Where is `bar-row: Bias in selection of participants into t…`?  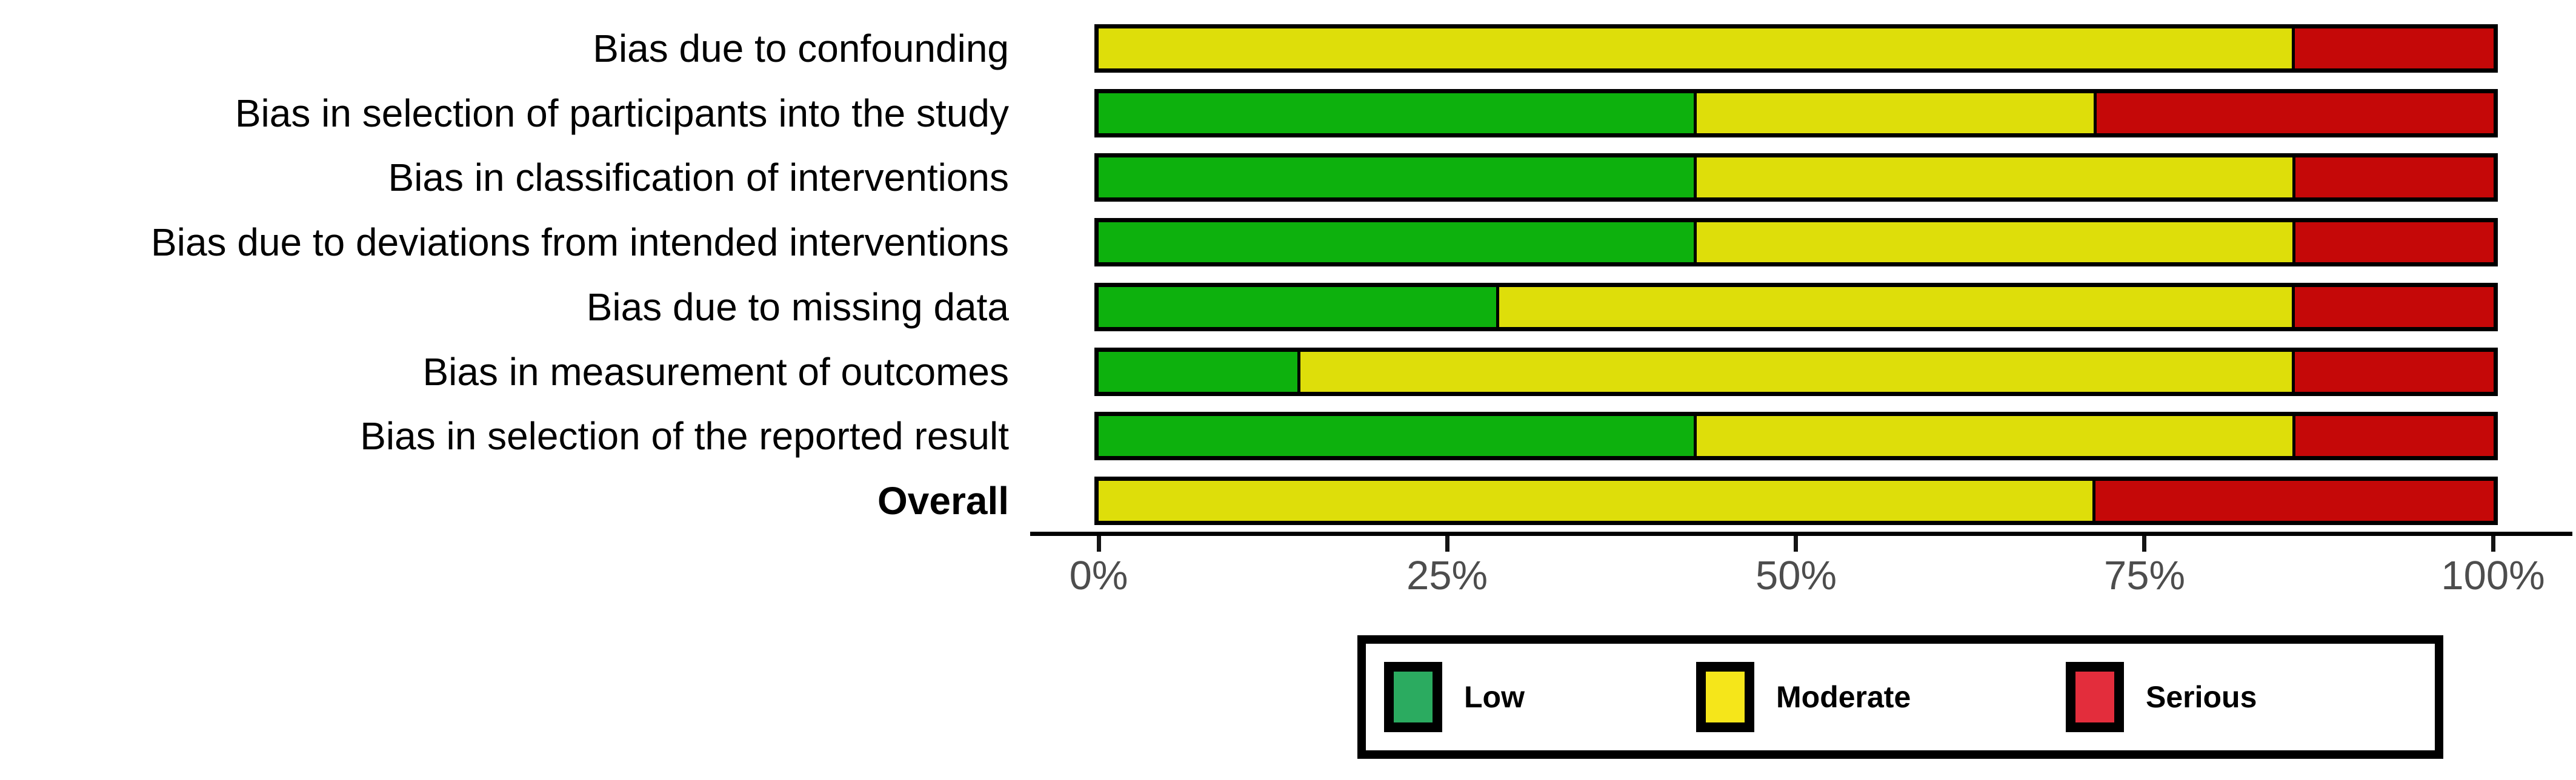 bar-row: Bias in selection of participants into t… is located at coordinates (1288, 113).